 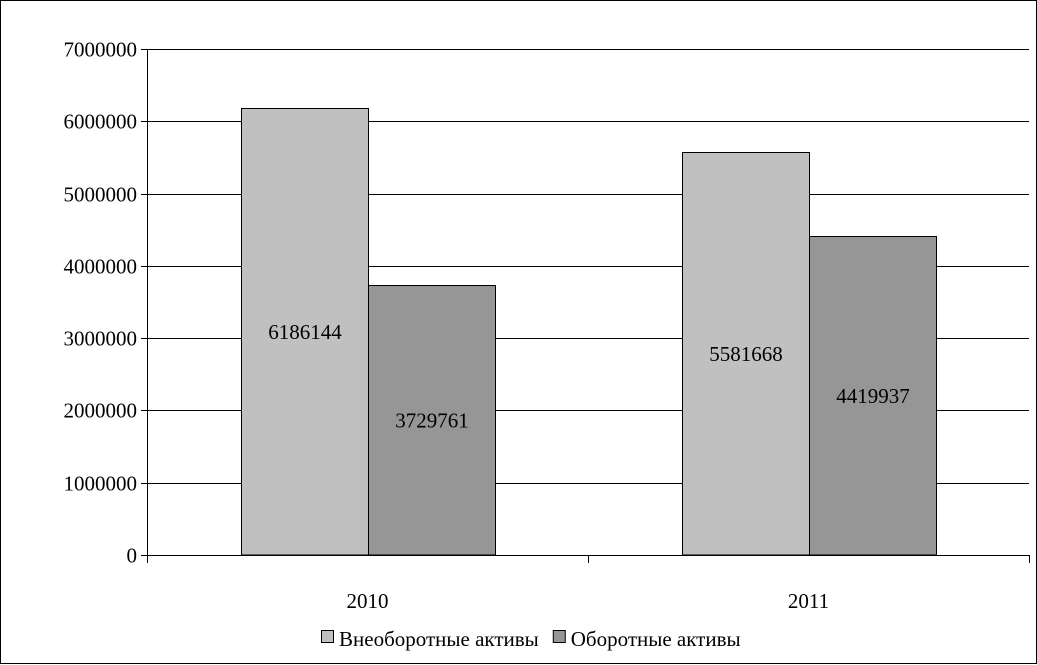 What do you see at coordinates (132, 556) in the screenshot?
I see `y-tick-label: 0` at bounding box center [132, 556].